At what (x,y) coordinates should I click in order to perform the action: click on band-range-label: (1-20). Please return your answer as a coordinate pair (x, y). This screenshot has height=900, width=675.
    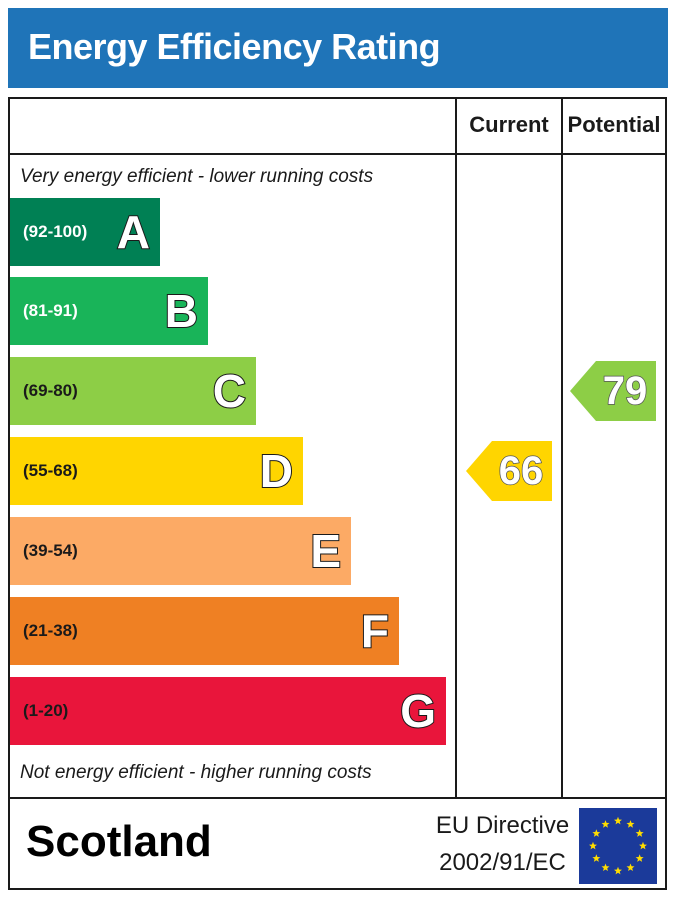
    Looking at the image, I should click on (46, 710).